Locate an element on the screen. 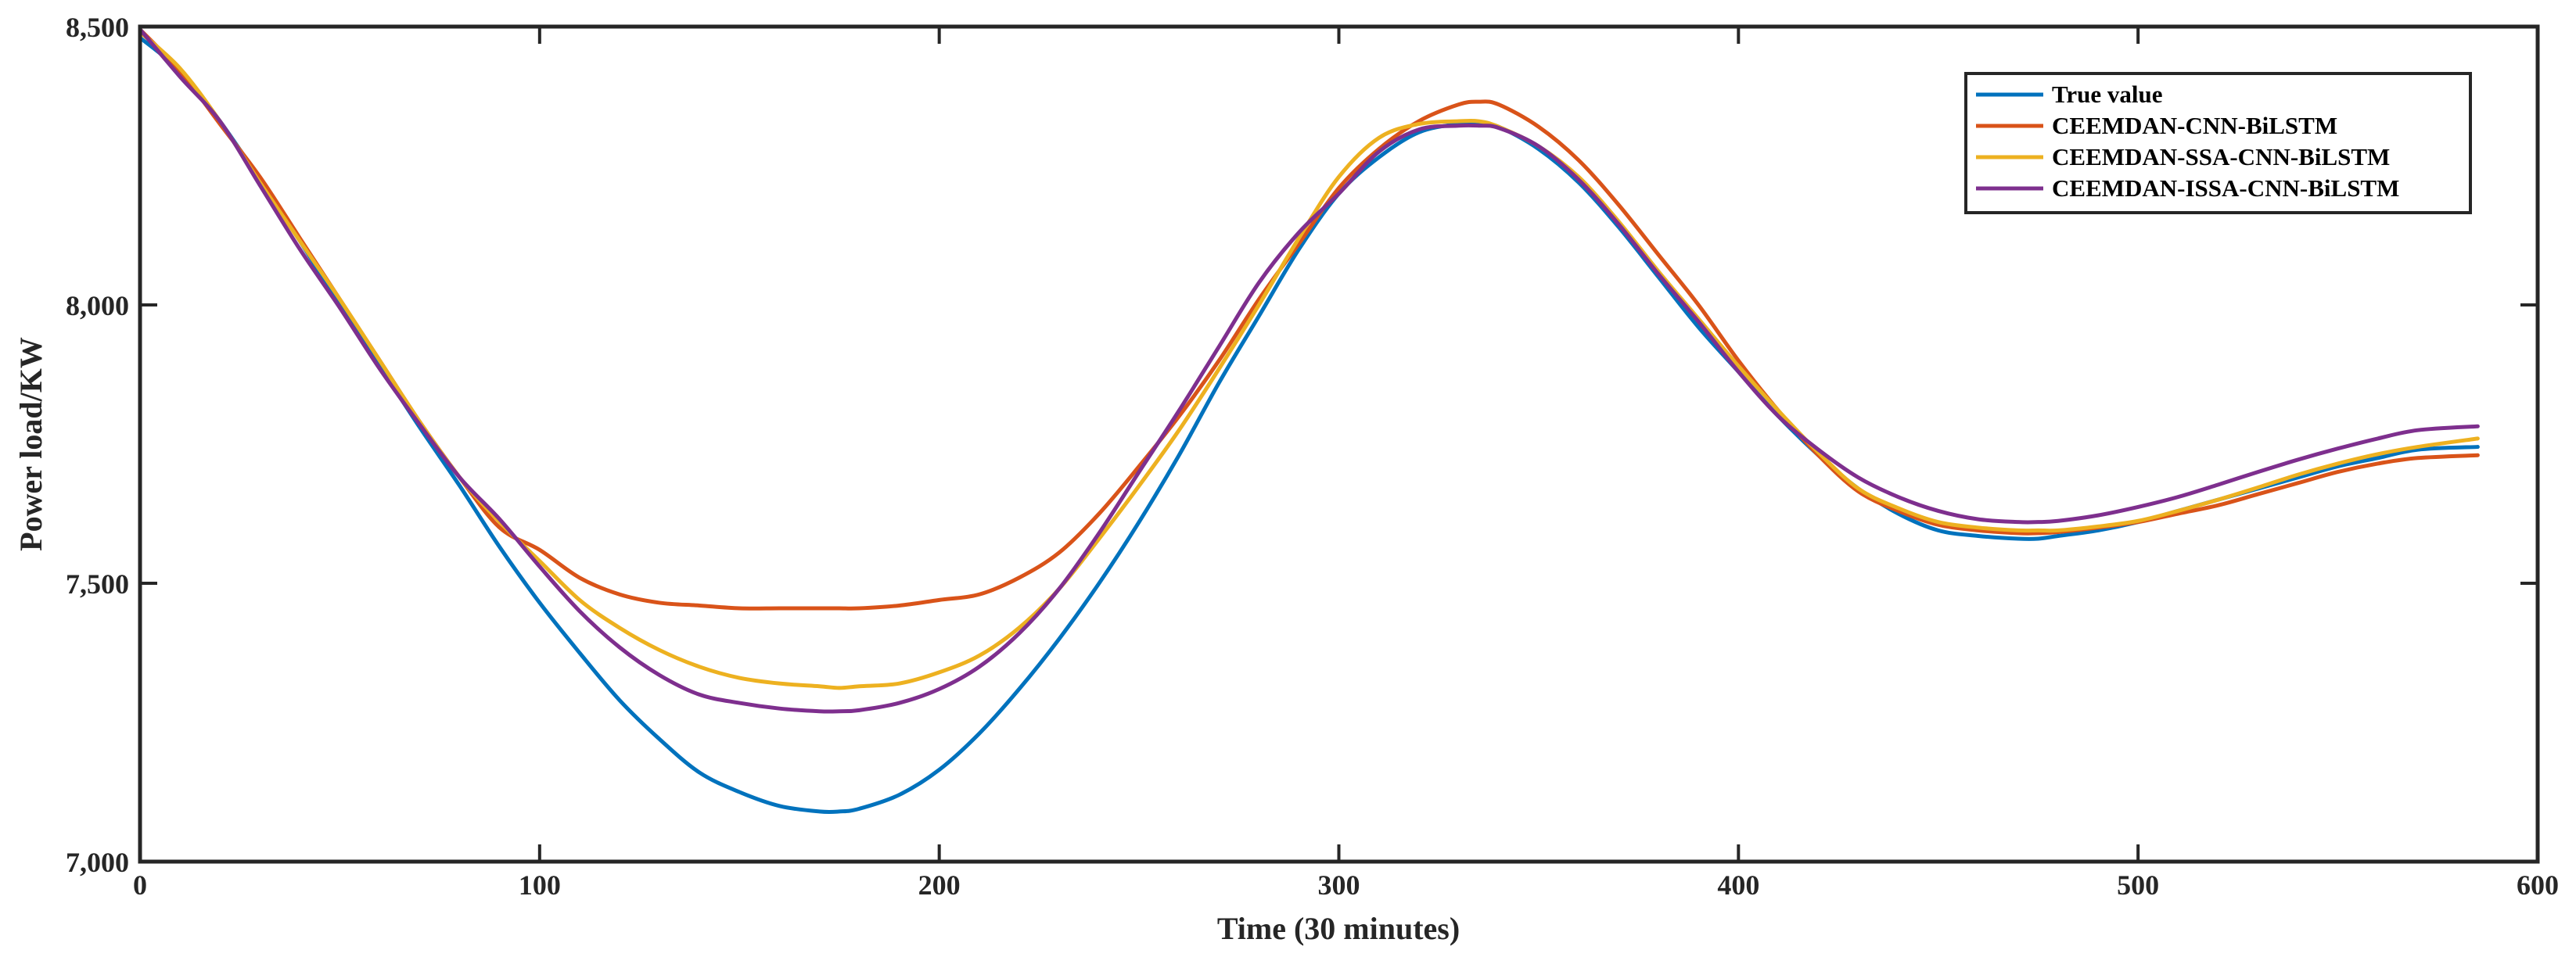  legend-label: CEEMDAN-ISSA-CNN-BiLSTM is located at coordinates (2226, 188).